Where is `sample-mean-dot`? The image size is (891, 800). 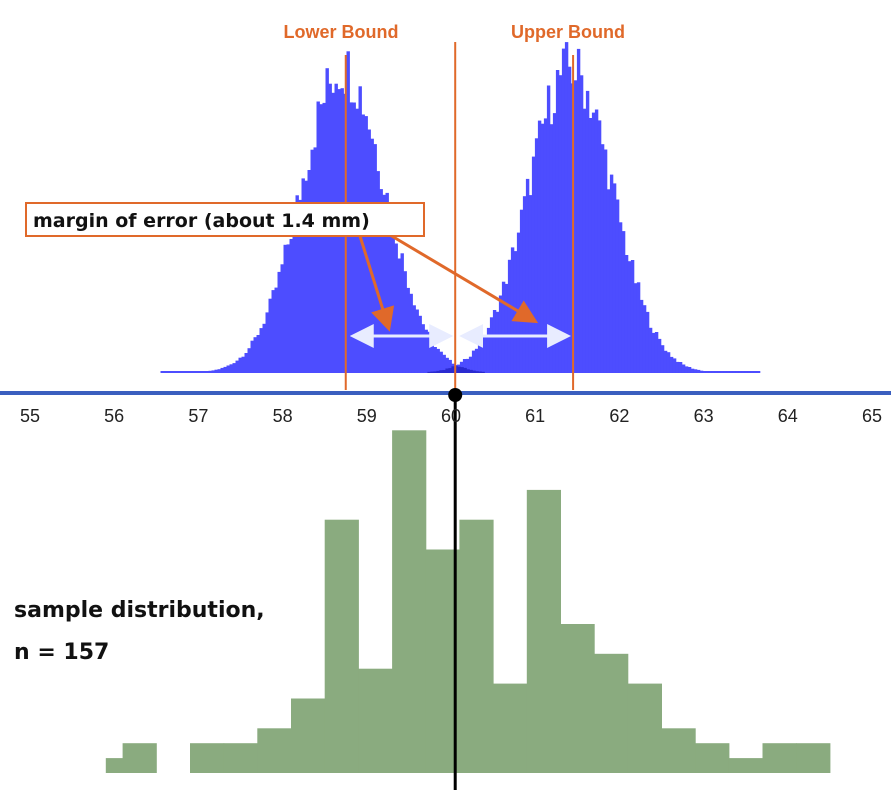 sample-mean-dot is located at coordinates (455, 395).